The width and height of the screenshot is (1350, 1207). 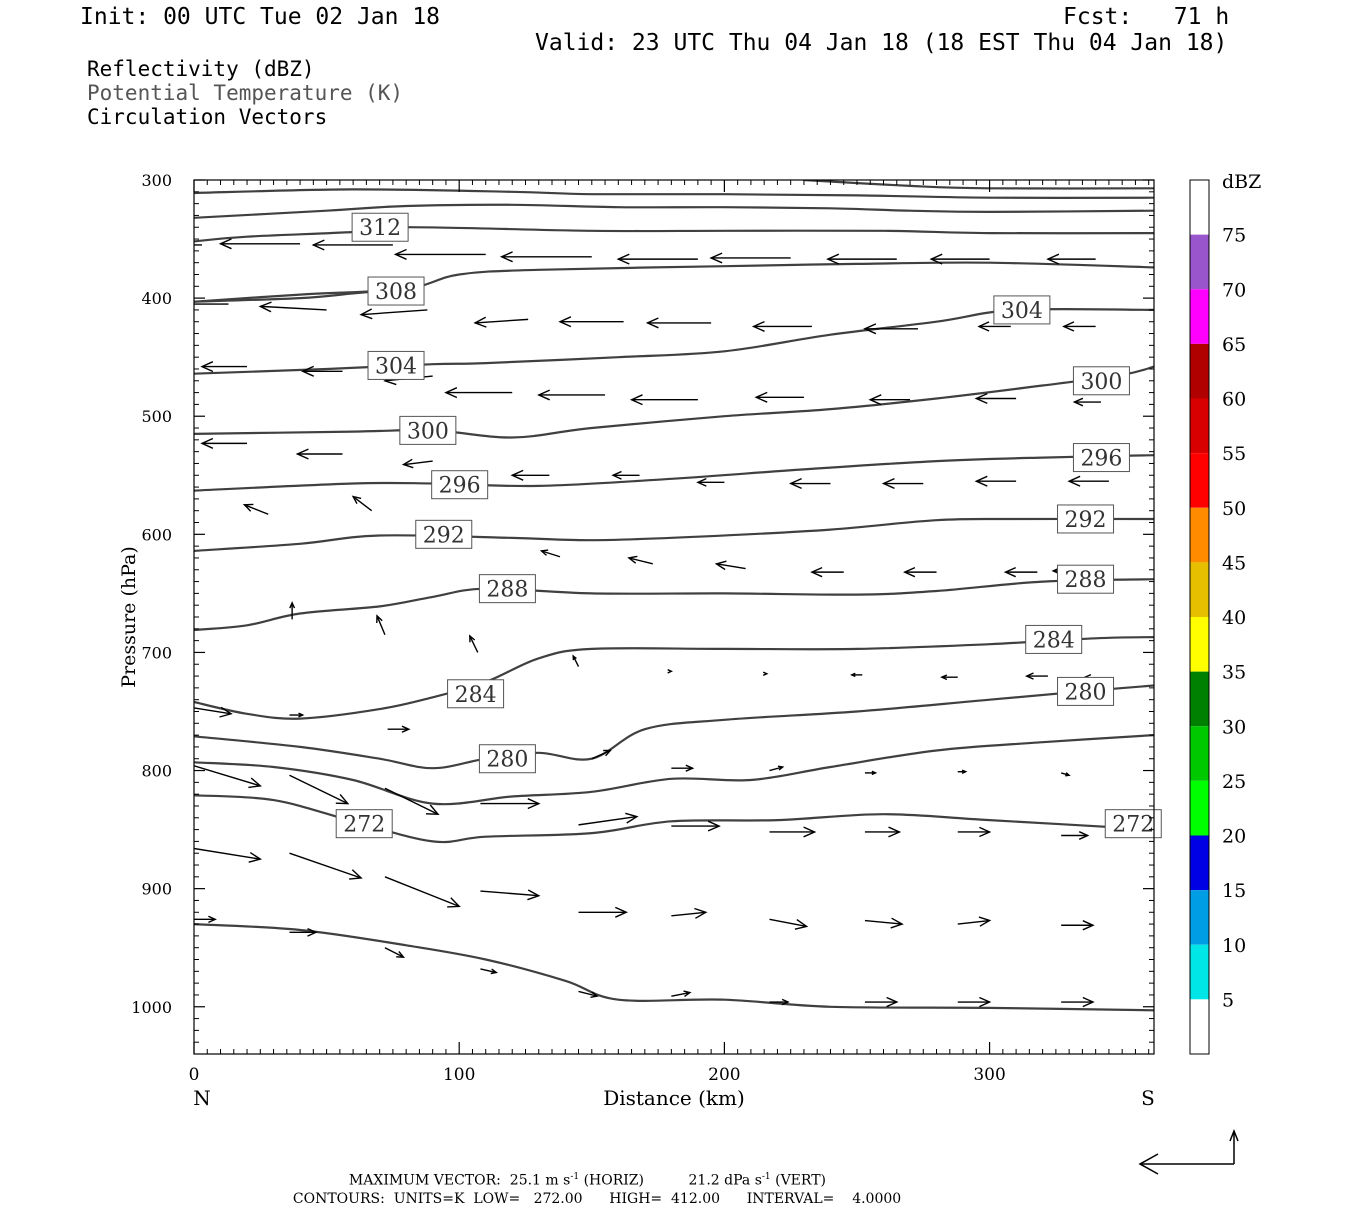 I want to click on title-potential-temperature: Potential Temperature (K), so click(x=245, y=93).